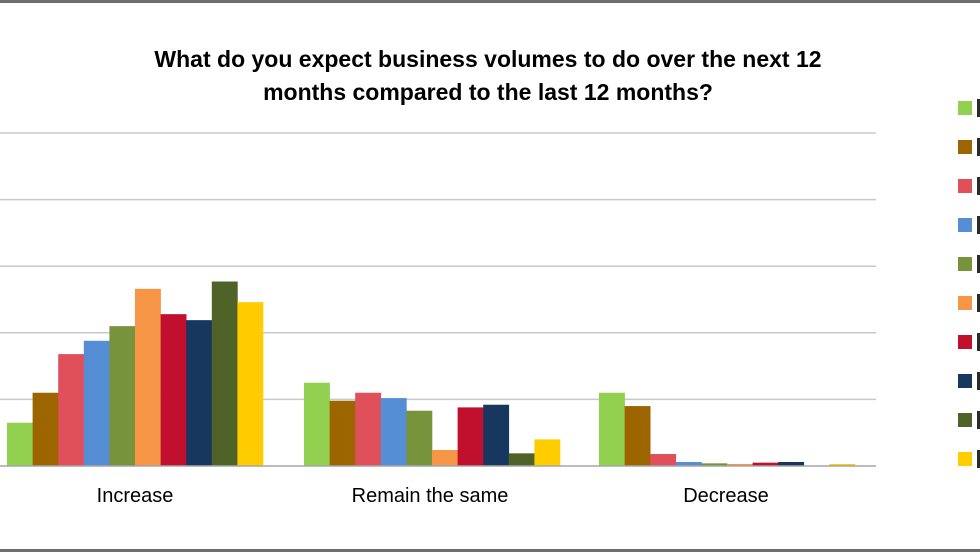  What do you see at coordinates (419, 438) in the screenshot?
I see `bar-series-5-remain-the-same` at bounding box center [419, 438].